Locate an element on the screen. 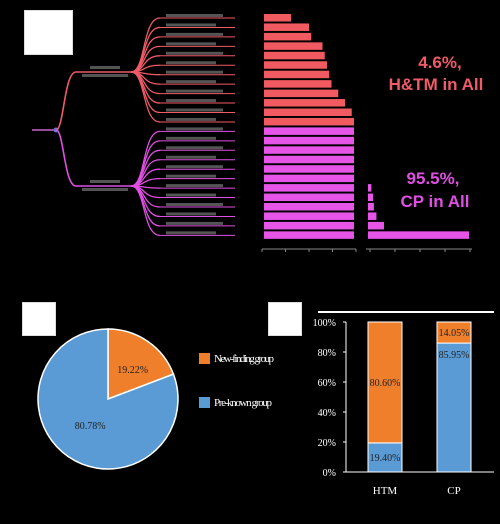 The width and height of the screenshot is (500, 524). tree-group-sublabel-cp is located at coordinates (105, 189).